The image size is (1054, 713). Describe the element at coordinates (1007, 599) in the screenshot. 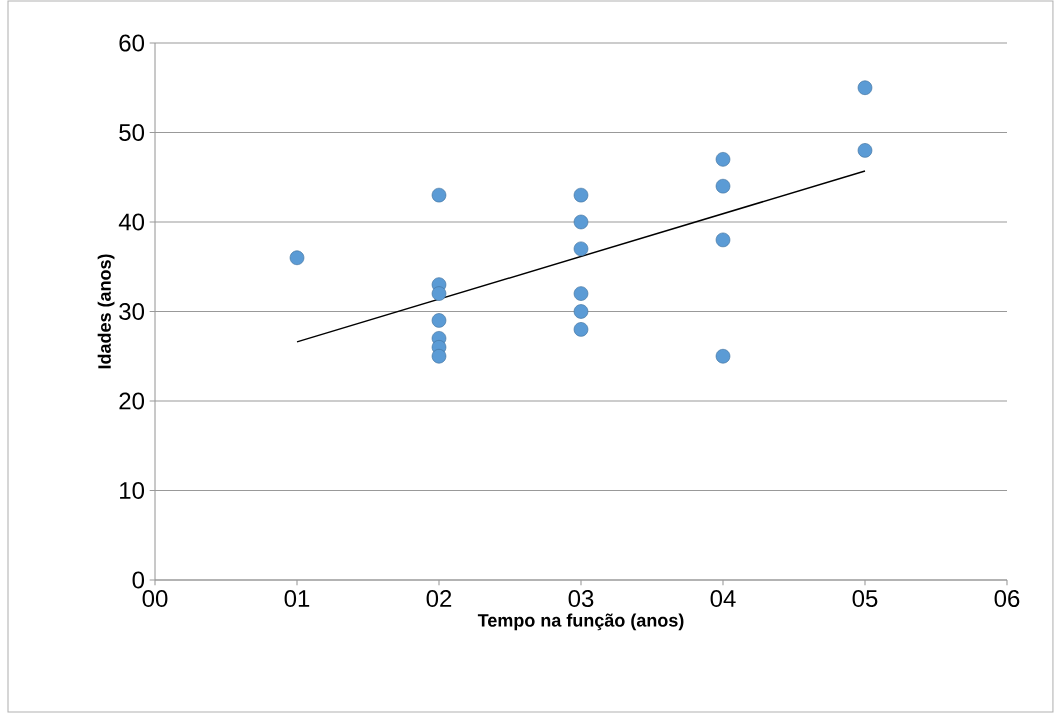

I see `x-tick-label: 06` at that location.